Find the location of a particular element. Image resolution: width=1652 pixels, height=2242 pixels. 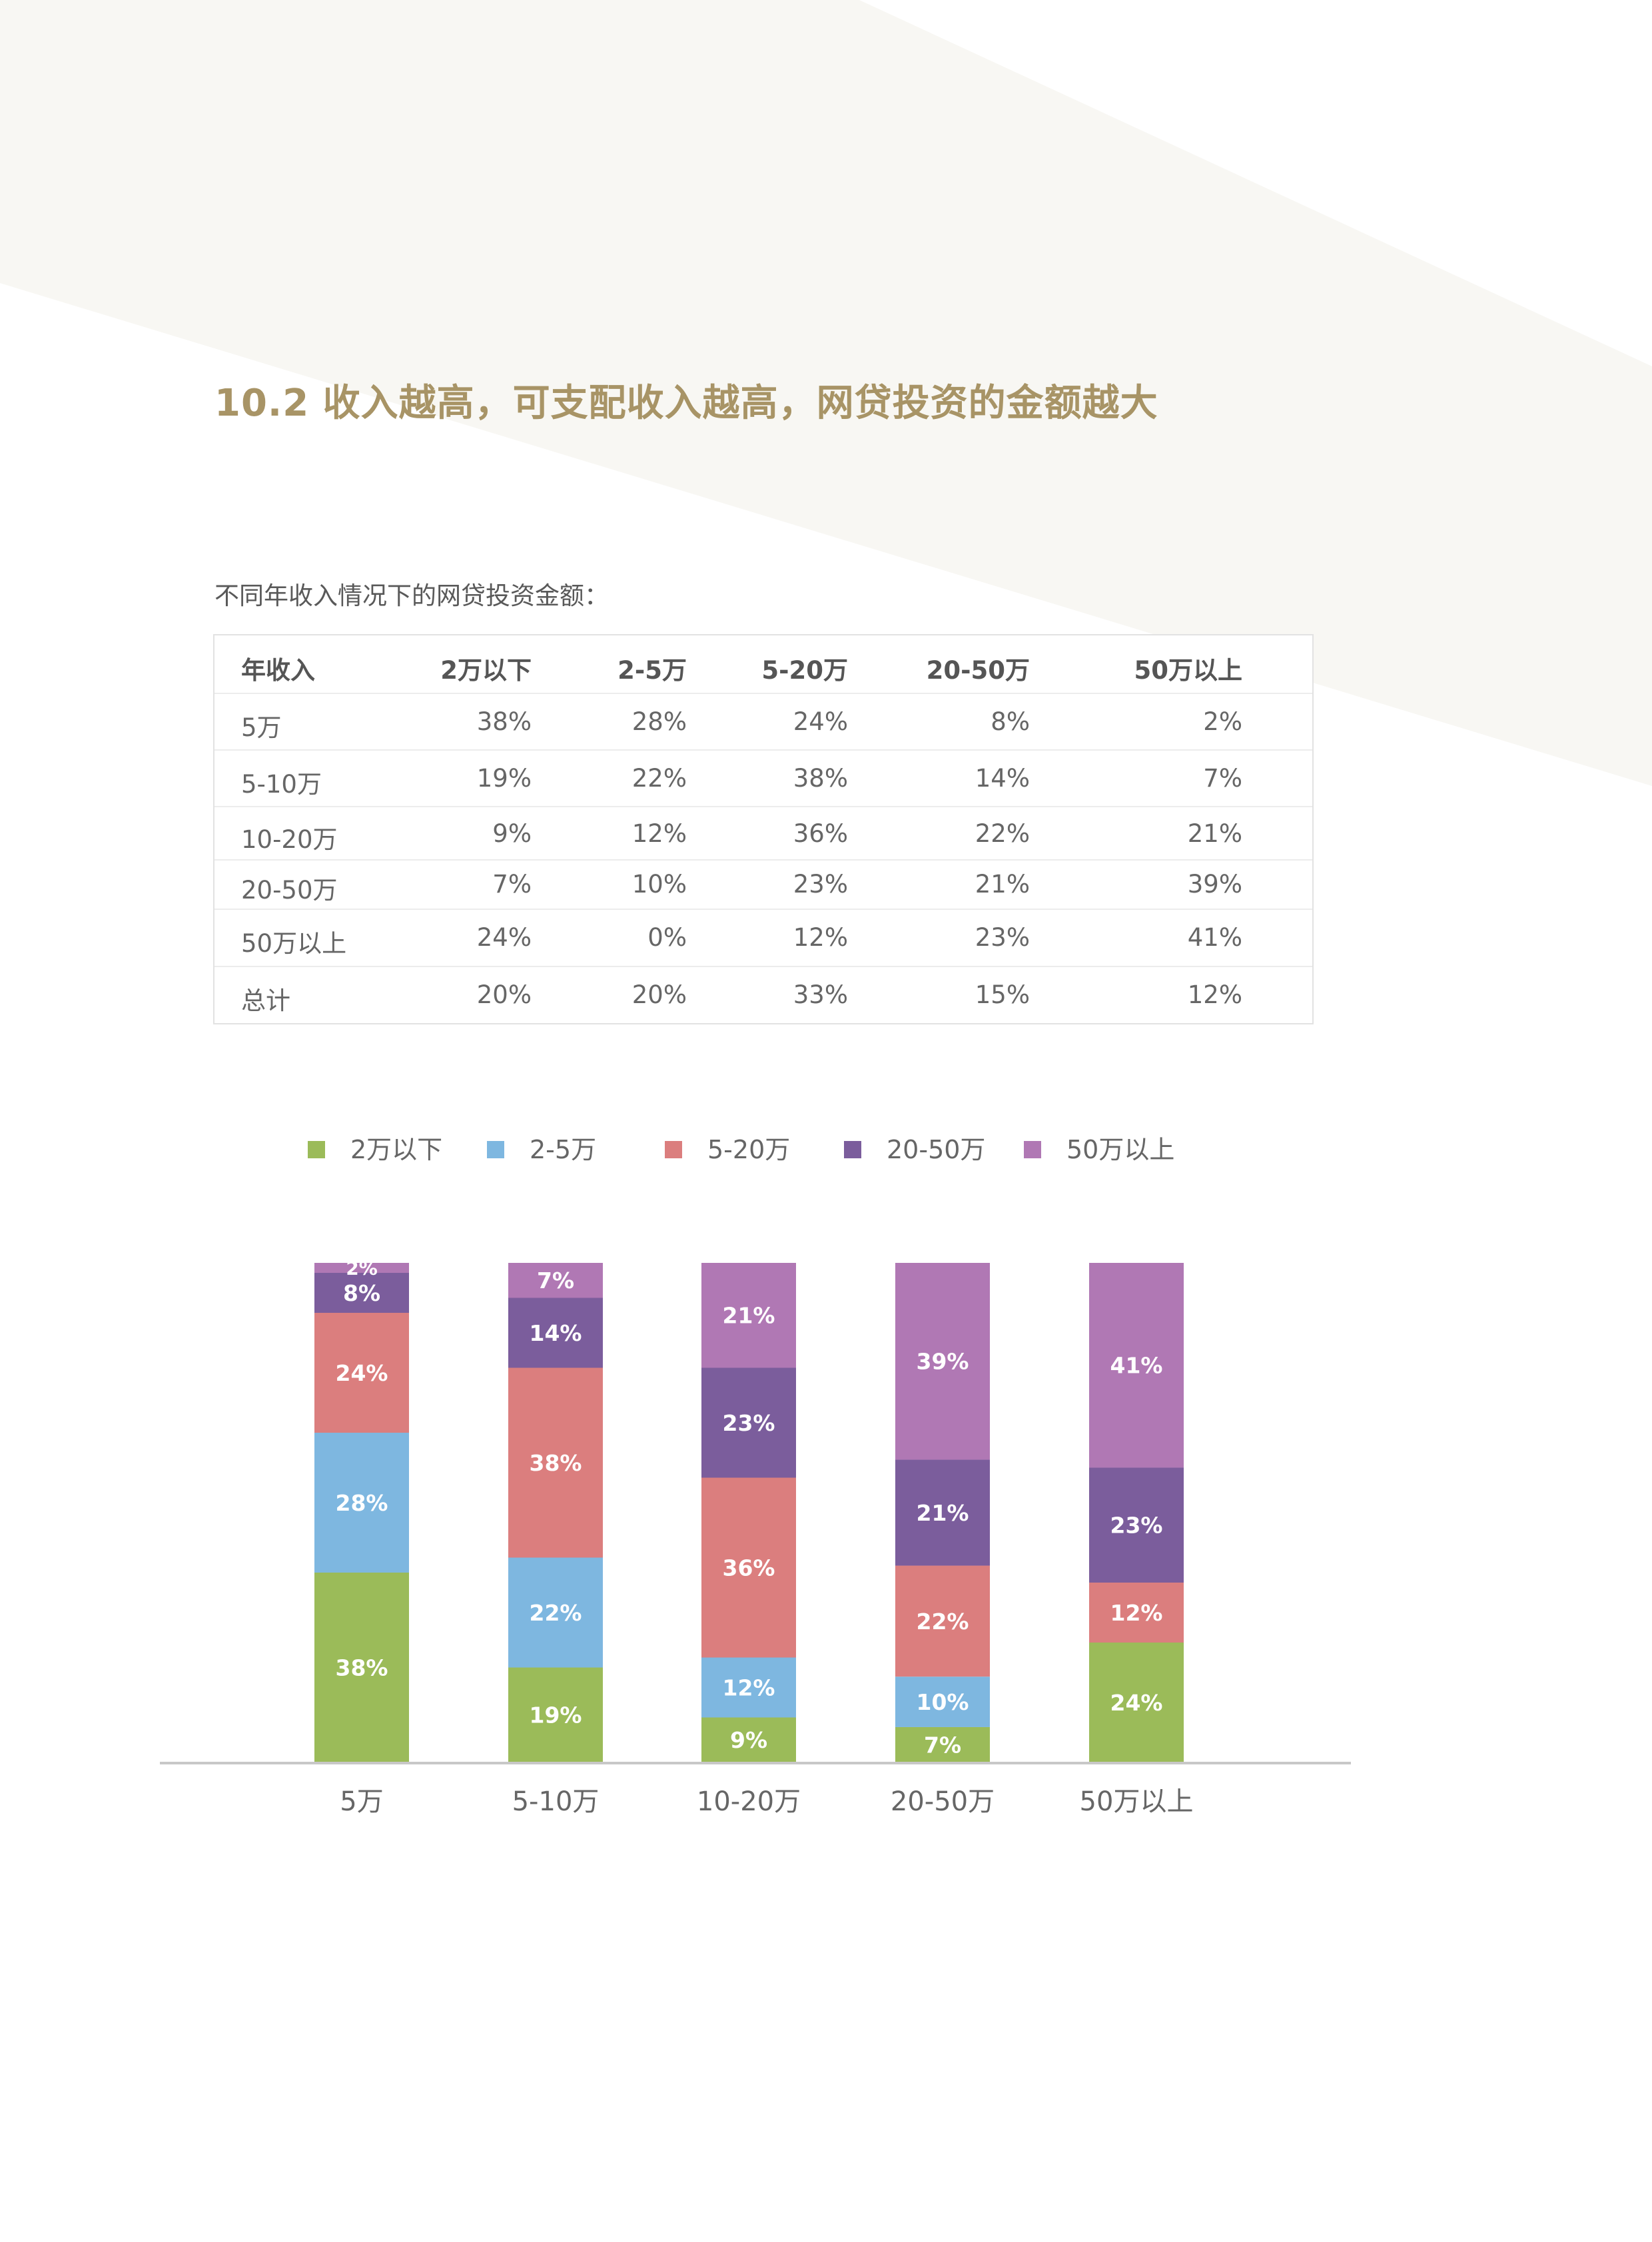

table-row: 20-50万 7% 10% 23% 21% 39% is located at coordinates (763, 885).